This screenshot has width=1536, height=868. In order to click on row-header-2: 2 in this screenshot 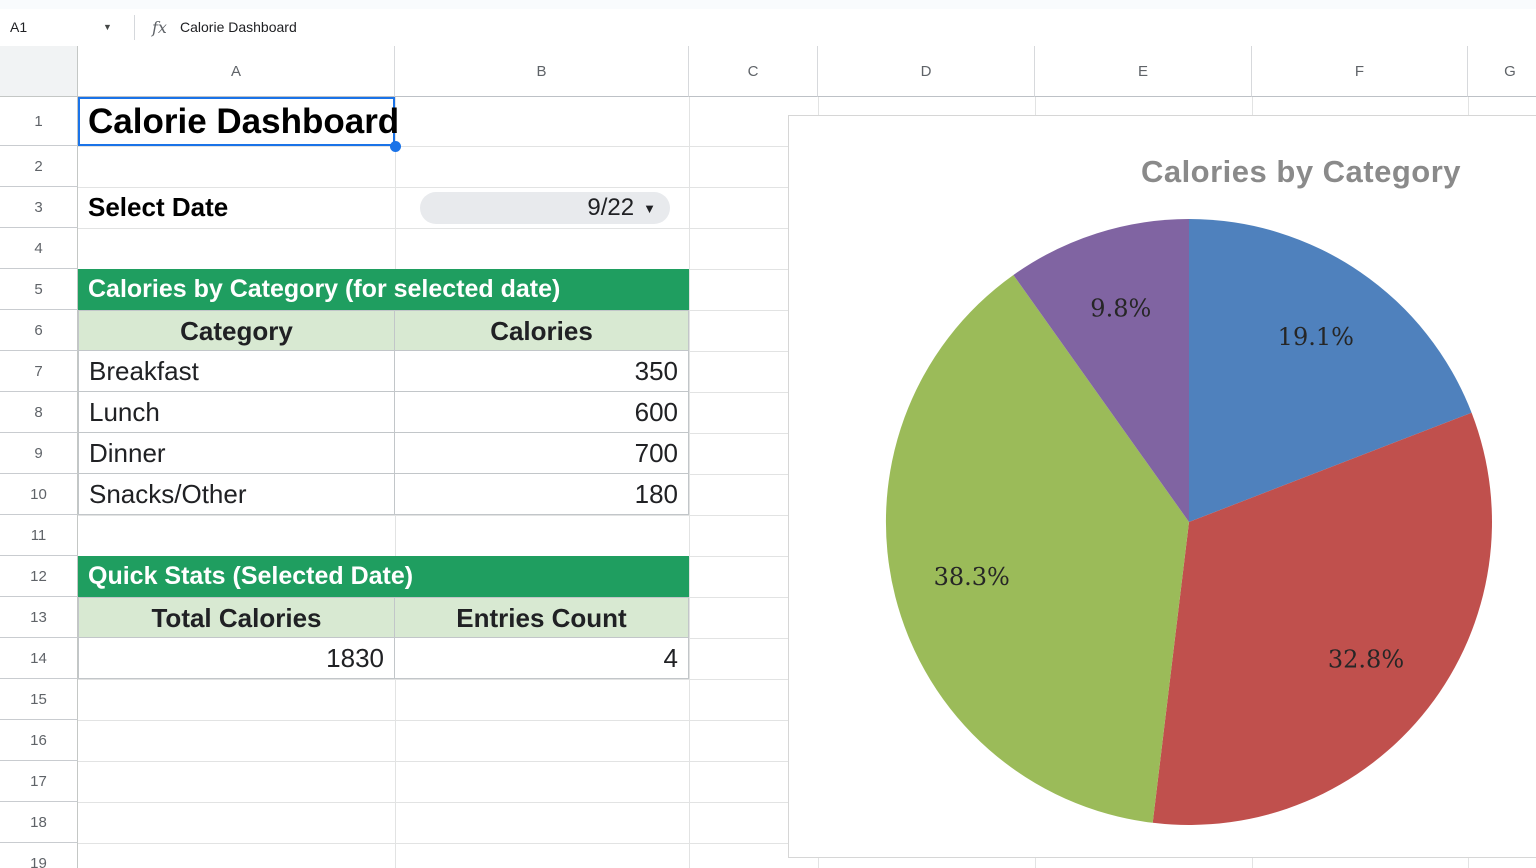, I will do `click(39, 166)`.